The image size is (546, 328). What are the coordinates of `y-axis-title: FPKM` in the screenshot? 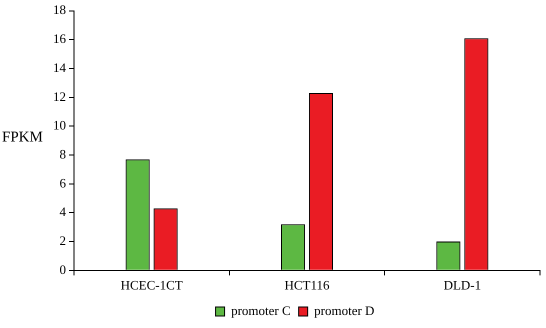 It's located at (22, 138).